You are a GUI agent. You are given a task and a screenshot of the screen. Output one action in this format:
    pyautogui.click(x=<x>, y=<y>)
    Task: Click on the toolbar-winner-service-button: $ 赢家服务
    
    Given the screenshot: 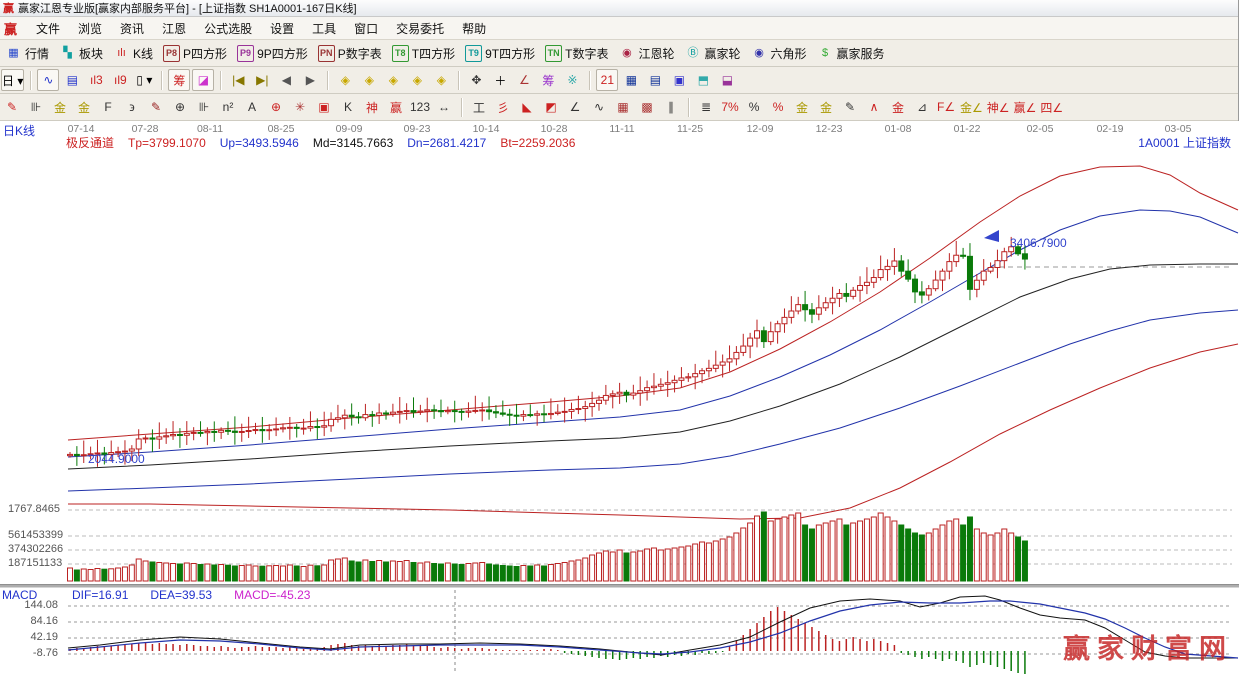 What is the action you would take?
    pyautogui.click(x=851, y=53)
    